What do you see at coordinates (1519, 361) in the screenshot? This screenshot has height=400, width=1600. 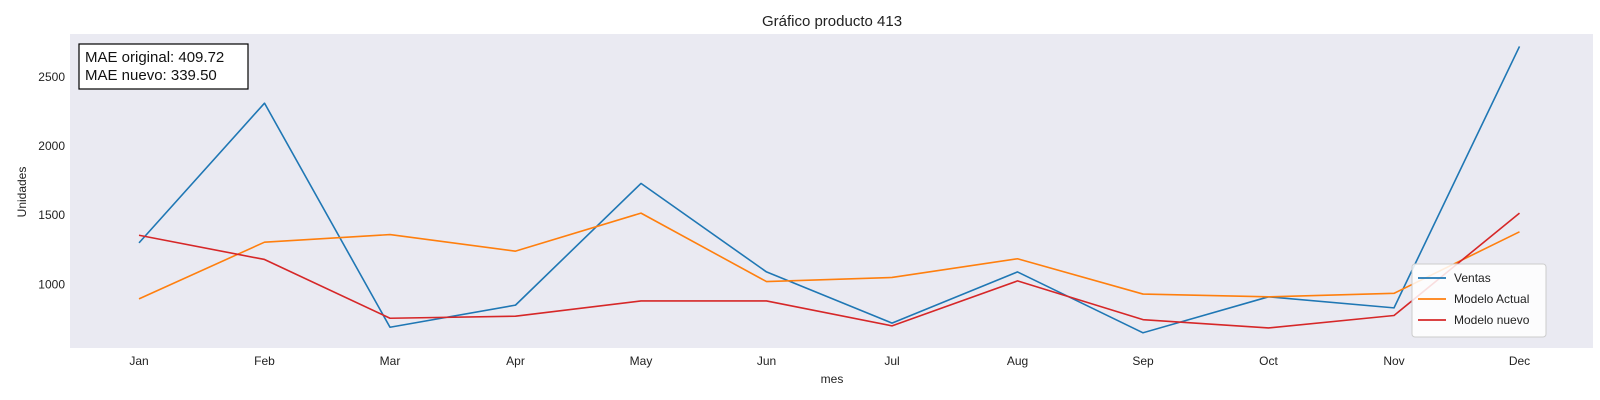 I see `x-tick-label: Dec` at bounding box center [1519, 361].